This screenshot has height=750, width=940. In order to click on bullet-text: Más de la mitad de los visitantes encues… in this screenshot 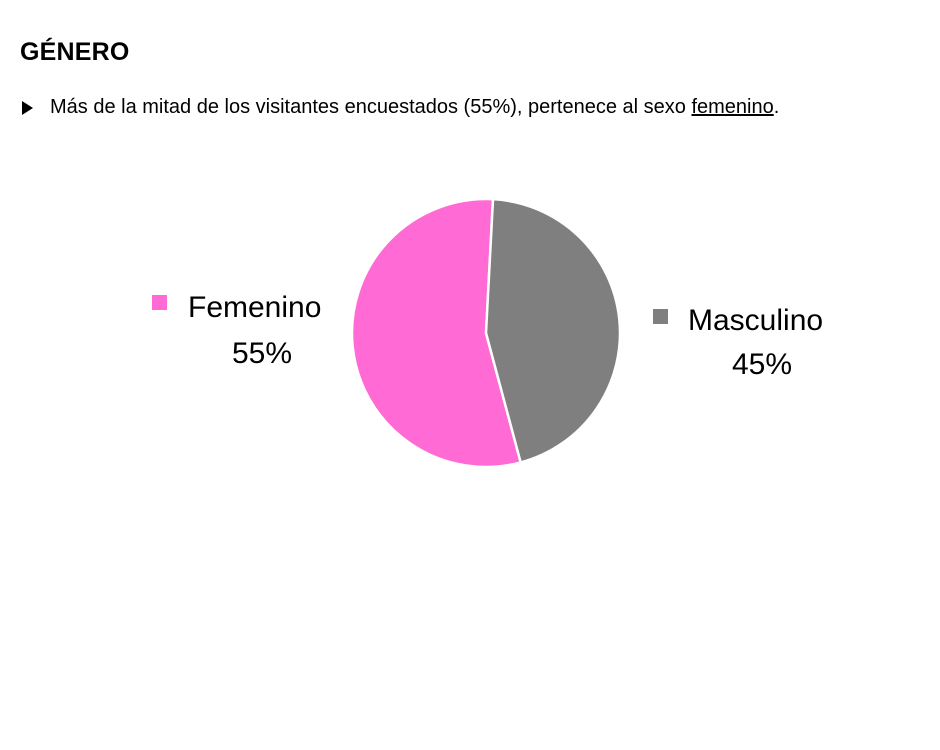, I will do `click(414, 107)`.